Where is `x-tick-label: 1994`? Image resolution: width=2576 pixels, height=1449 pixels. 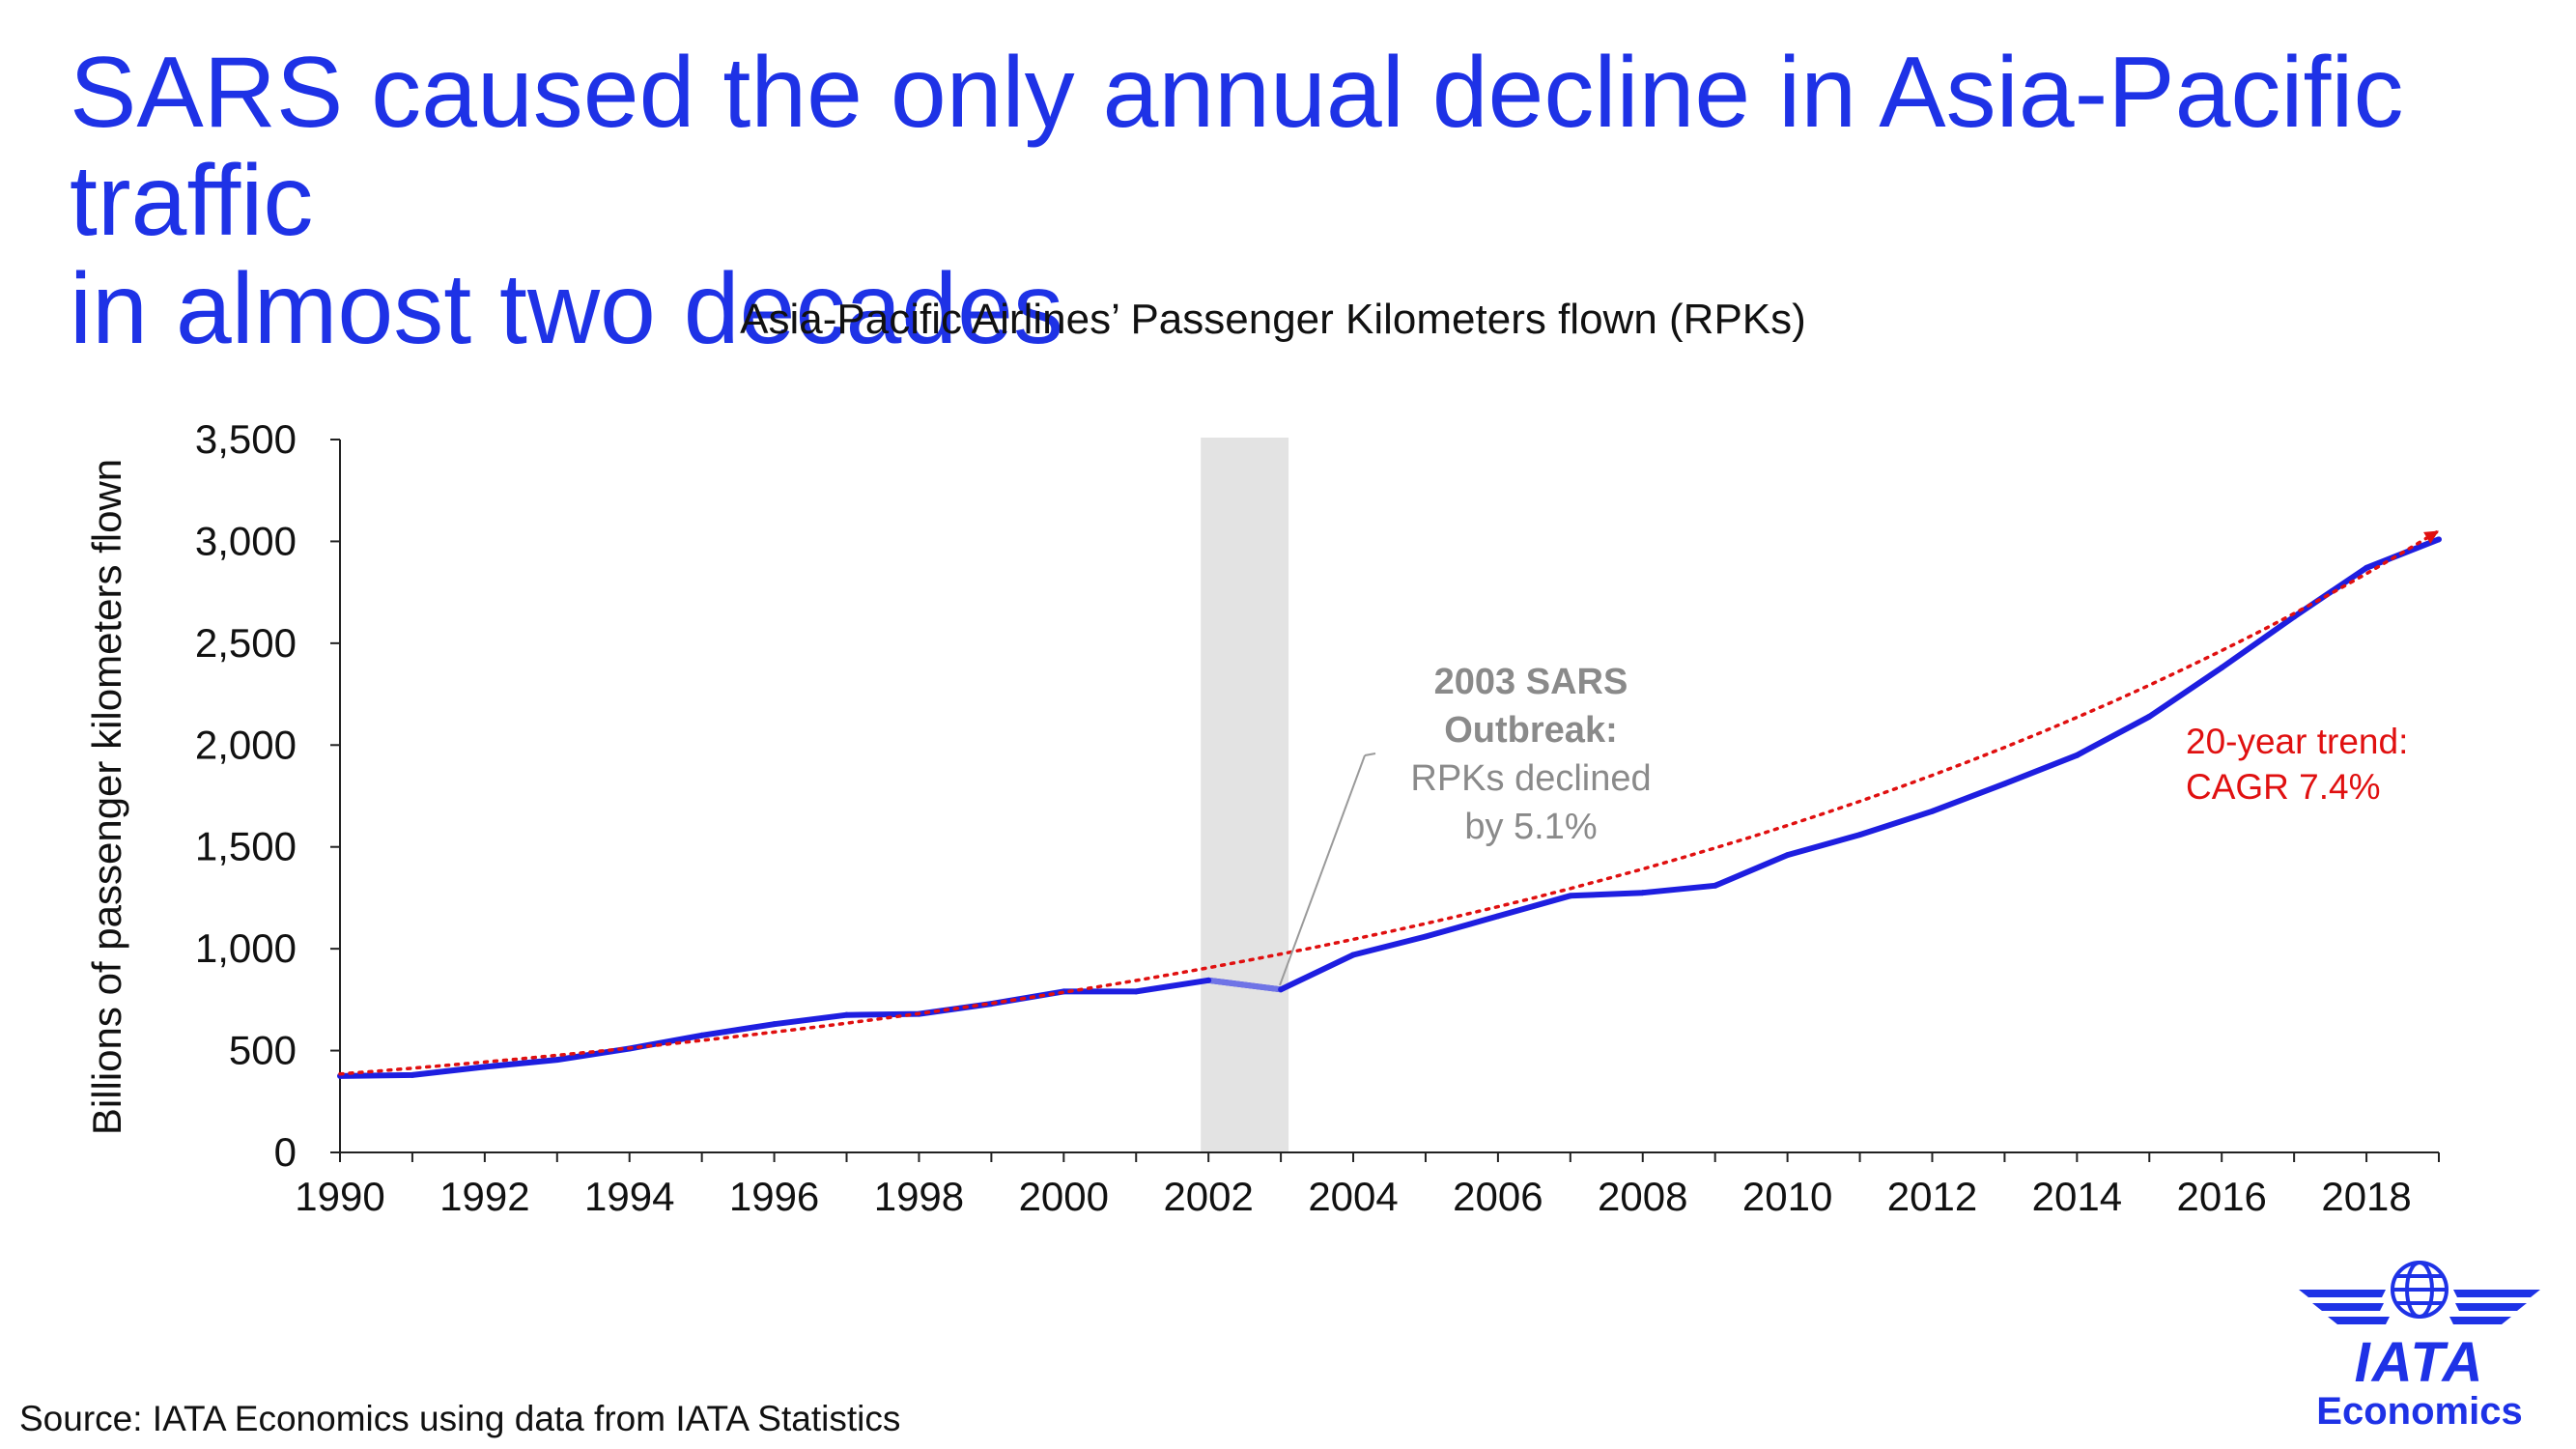
x-tick-label: 1994 is located at coordinates (629, 1196).